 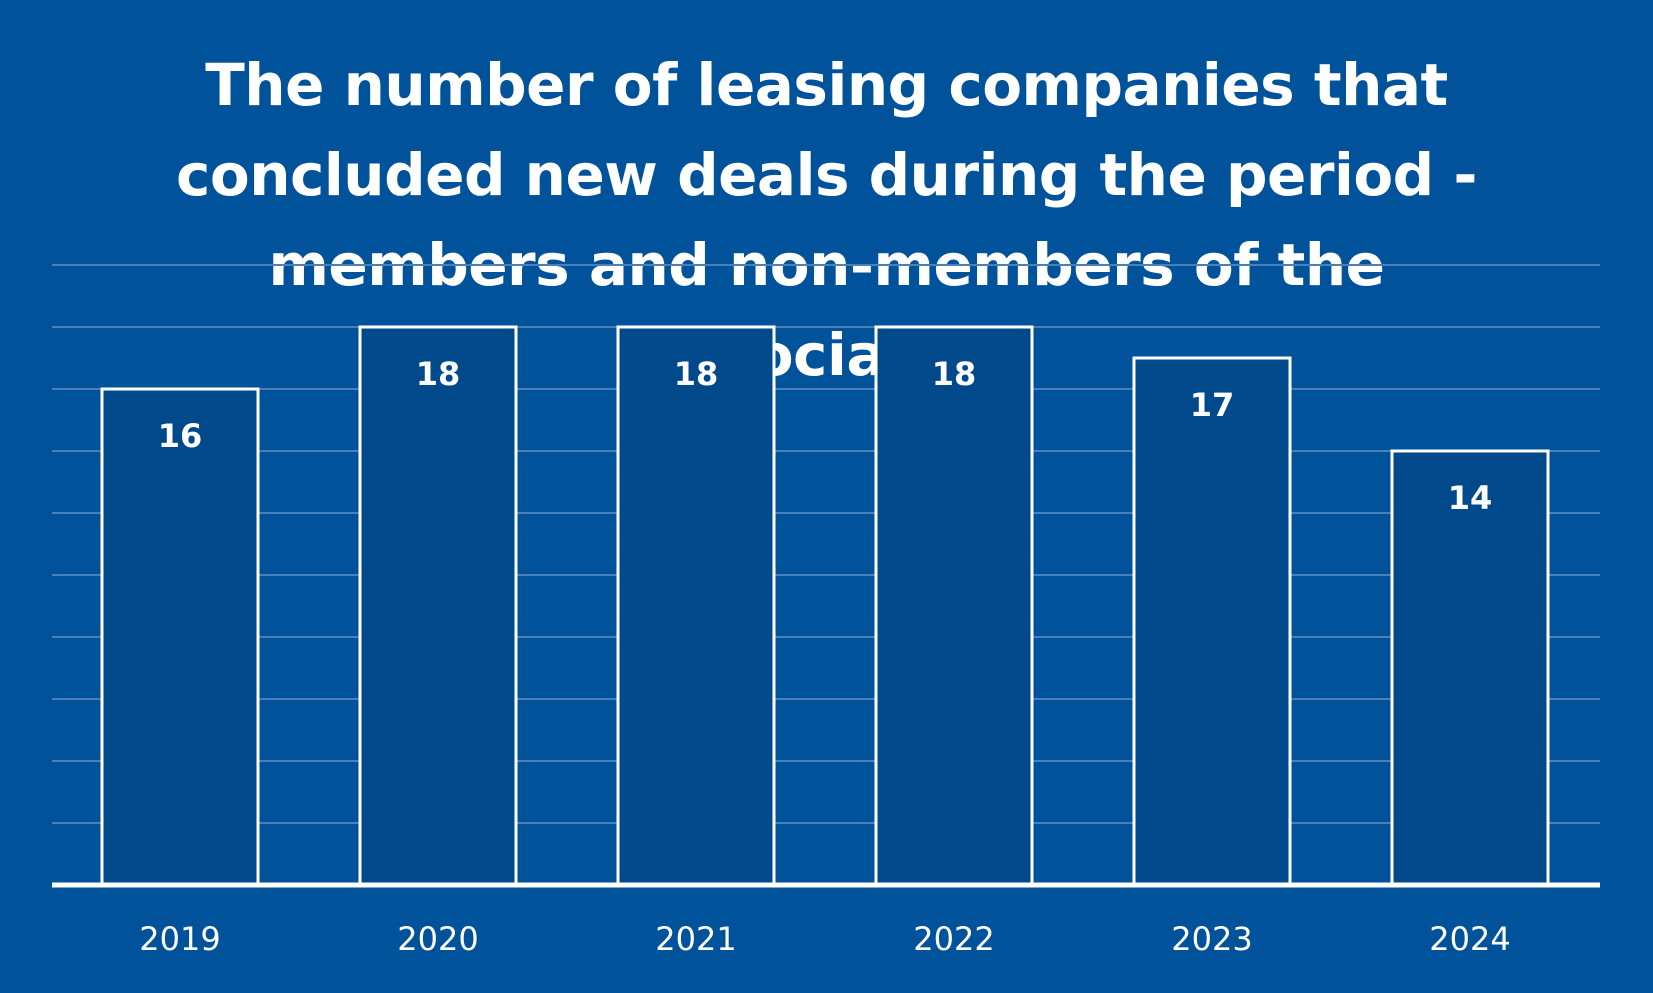 I want to click on bar-2023, so click(x=1212, y=621).